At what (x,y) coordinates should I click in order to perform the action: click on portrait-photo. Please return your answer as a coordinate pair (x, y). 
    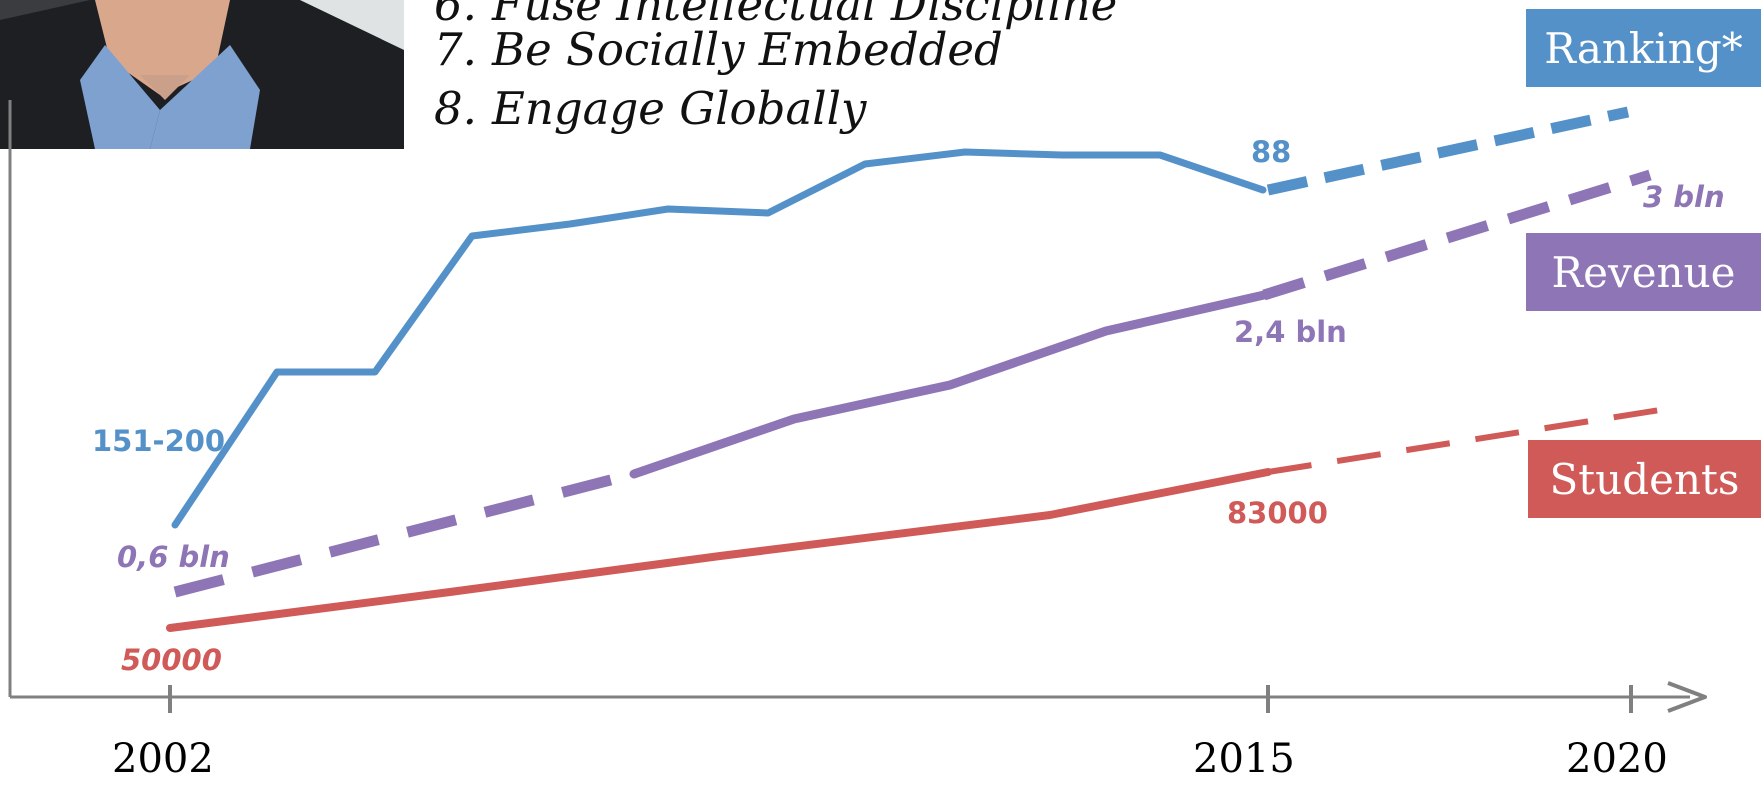
    Looking at the image, I should click on (202, 74).